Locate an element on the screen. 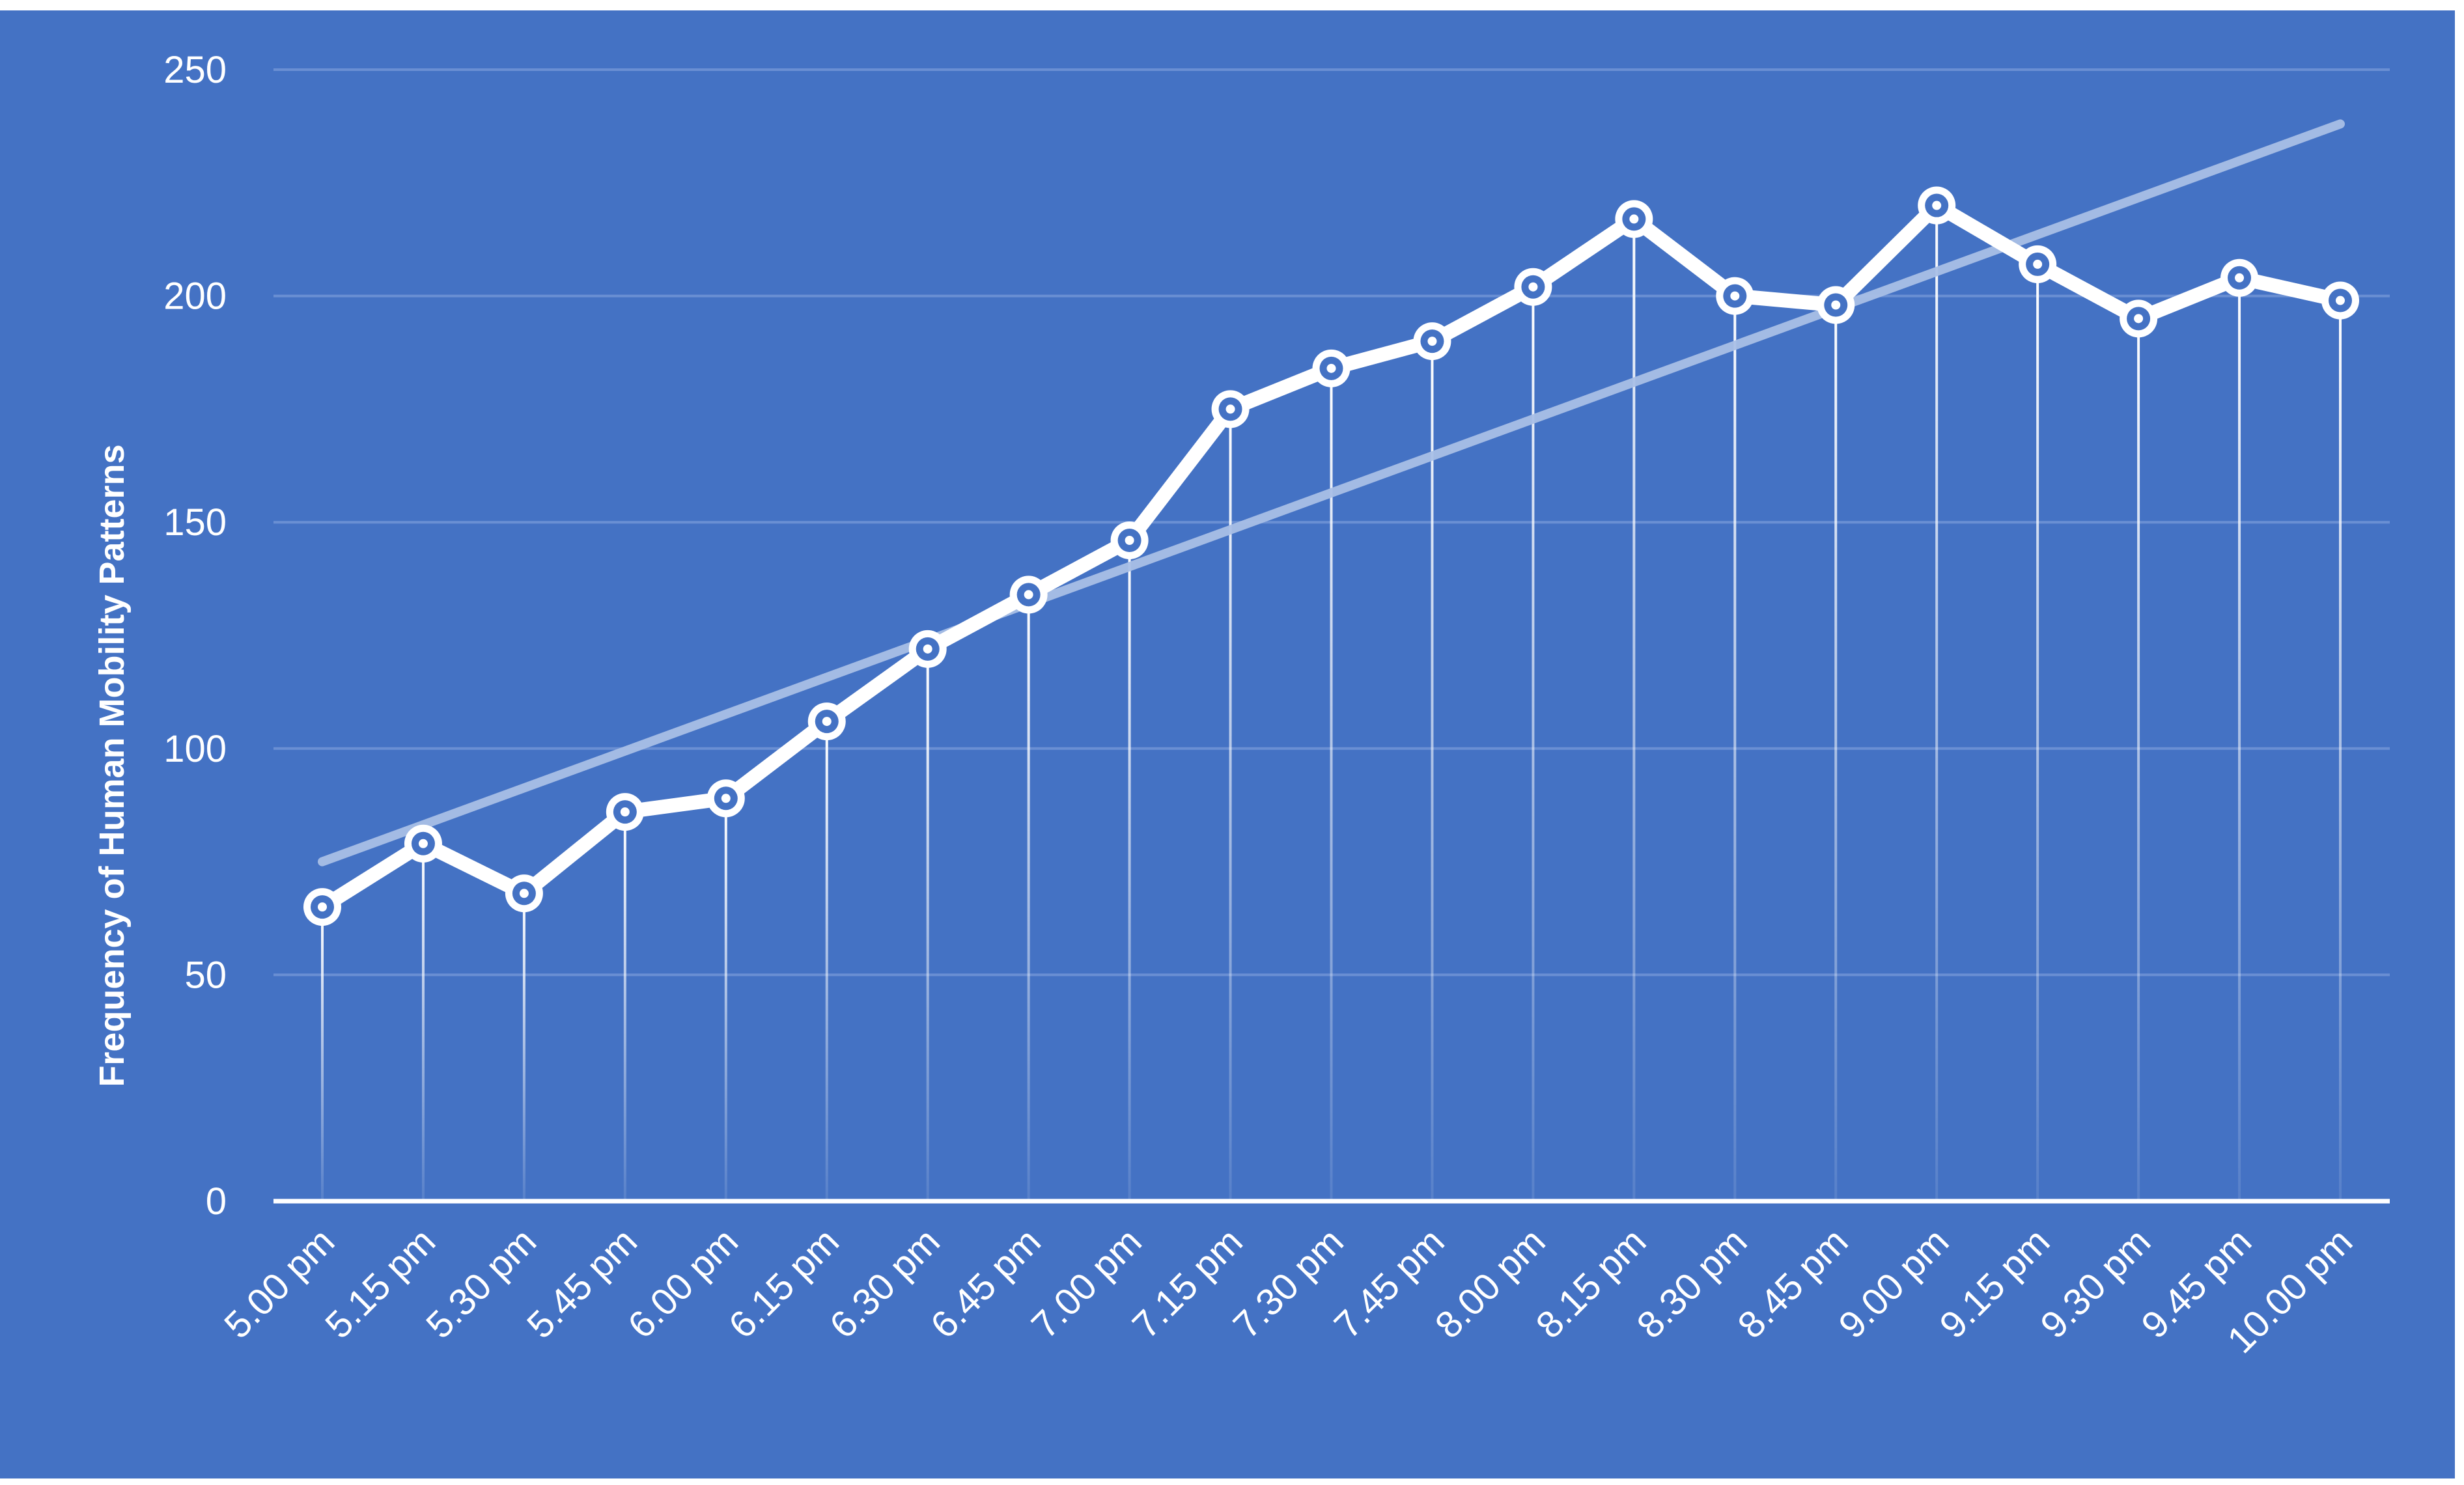  x-tick-label: 7.45 pm is located at coordinates (1389, 1283).